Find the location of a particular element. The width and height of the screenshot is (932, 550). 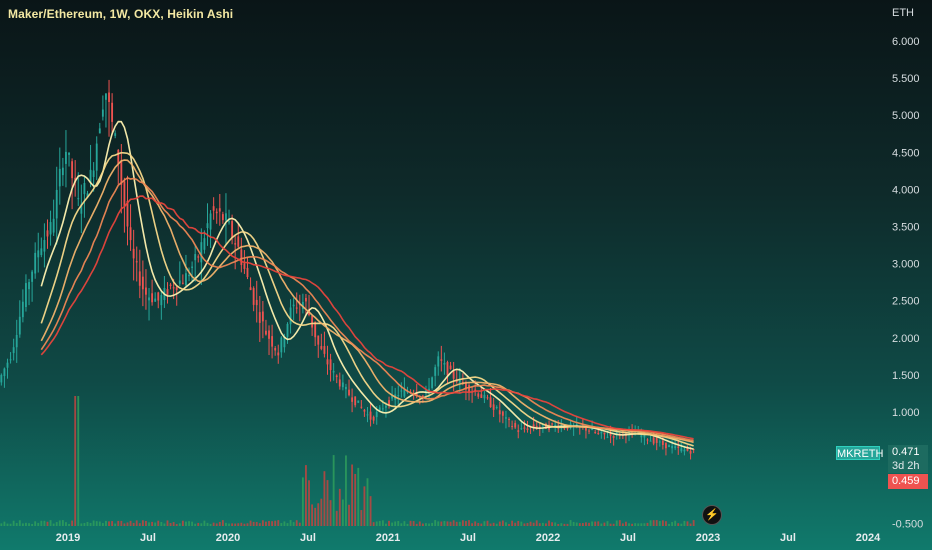

y-tick-label: 6.000 is located at coordinates (906, 42).